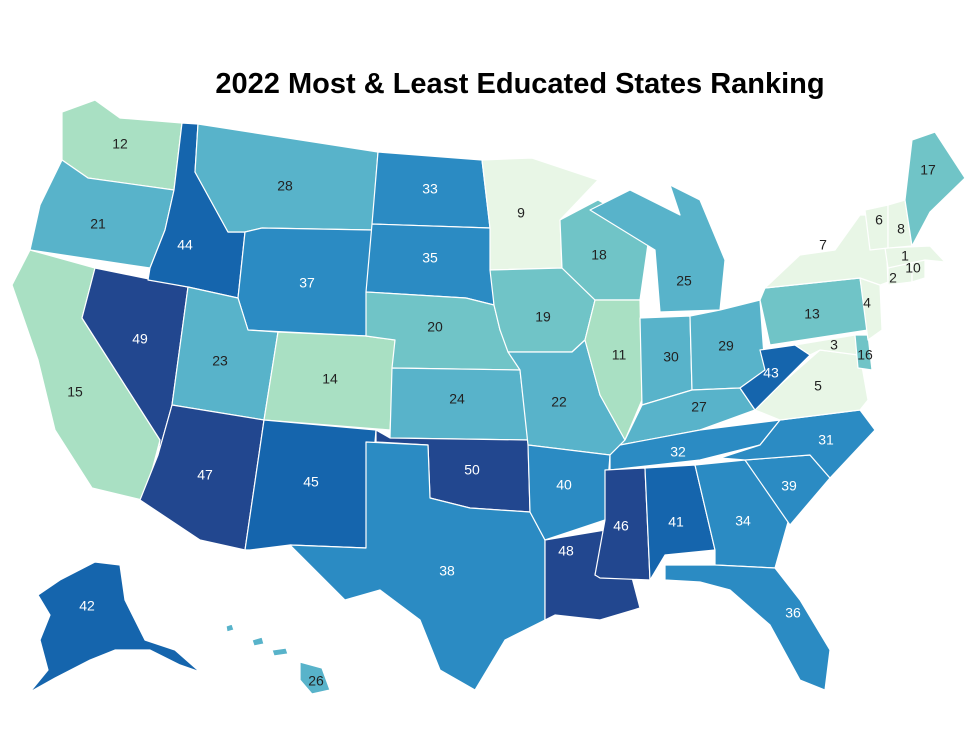 This screenshot has height=743, width=980. What do you see at coordinates (472, 470) in the screenshot?
I see `label-ok: 50` at bounding box center [472, 470].